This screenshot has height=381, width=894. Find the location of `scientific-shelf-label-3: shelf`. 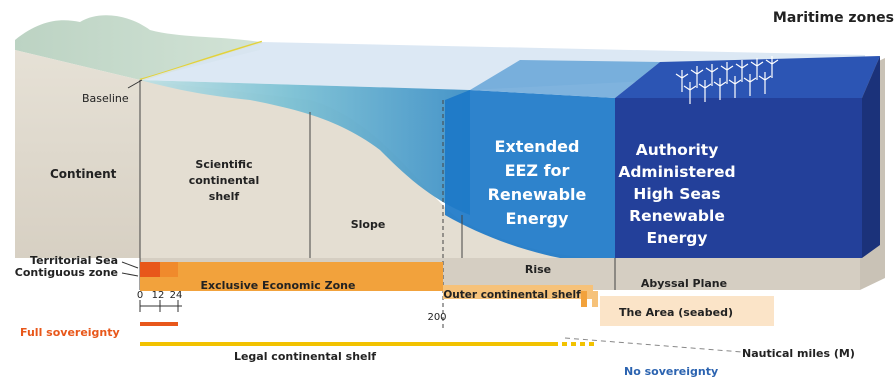

scientific-shelf-label-3: shelf is located at coordinates (224, 196).